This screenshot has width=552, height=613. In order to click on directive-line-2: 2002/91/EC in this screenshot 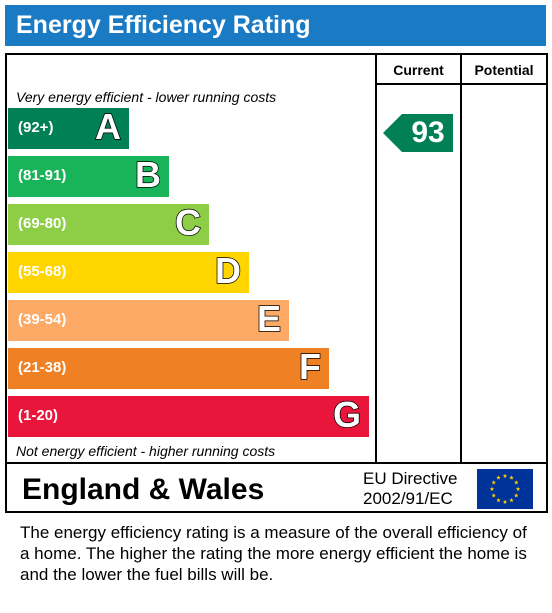, I will do `click(408, 498)`.